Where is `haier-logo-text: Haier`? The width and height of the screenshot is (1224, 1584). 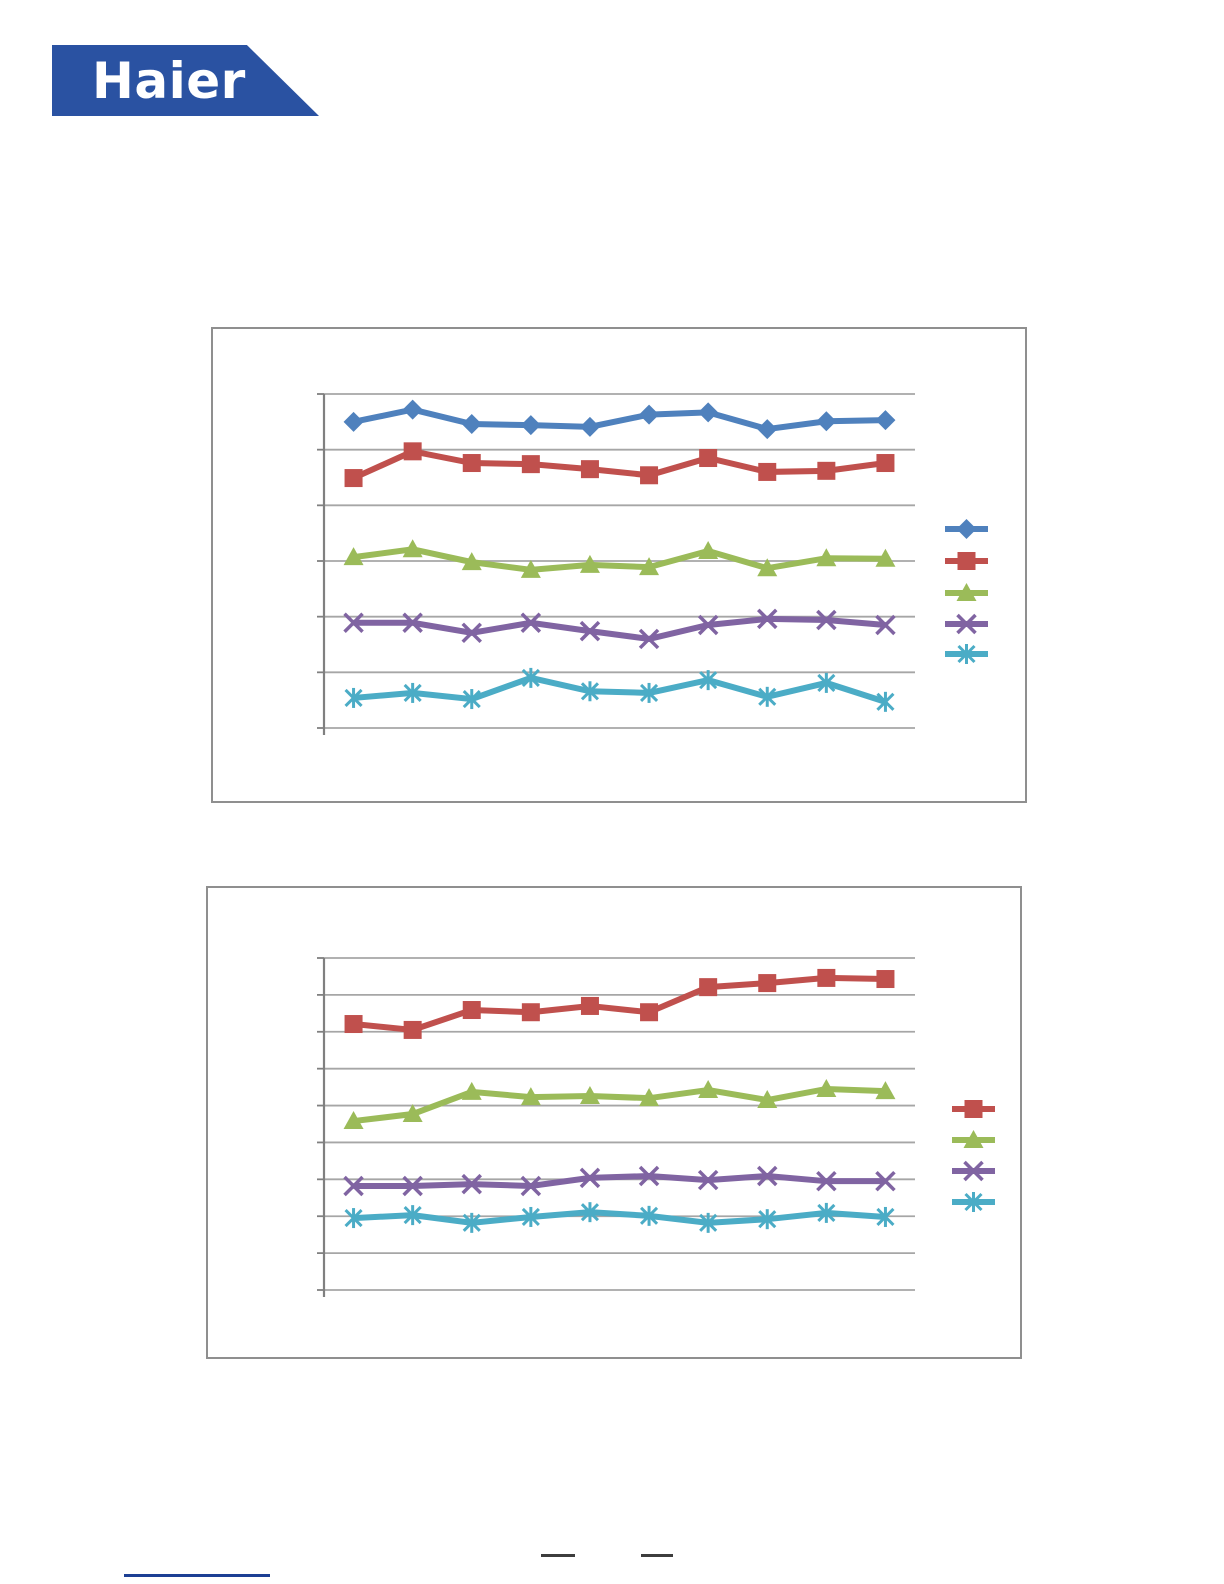
haier-logo-text: Haier is located at coordinates (169, 80).